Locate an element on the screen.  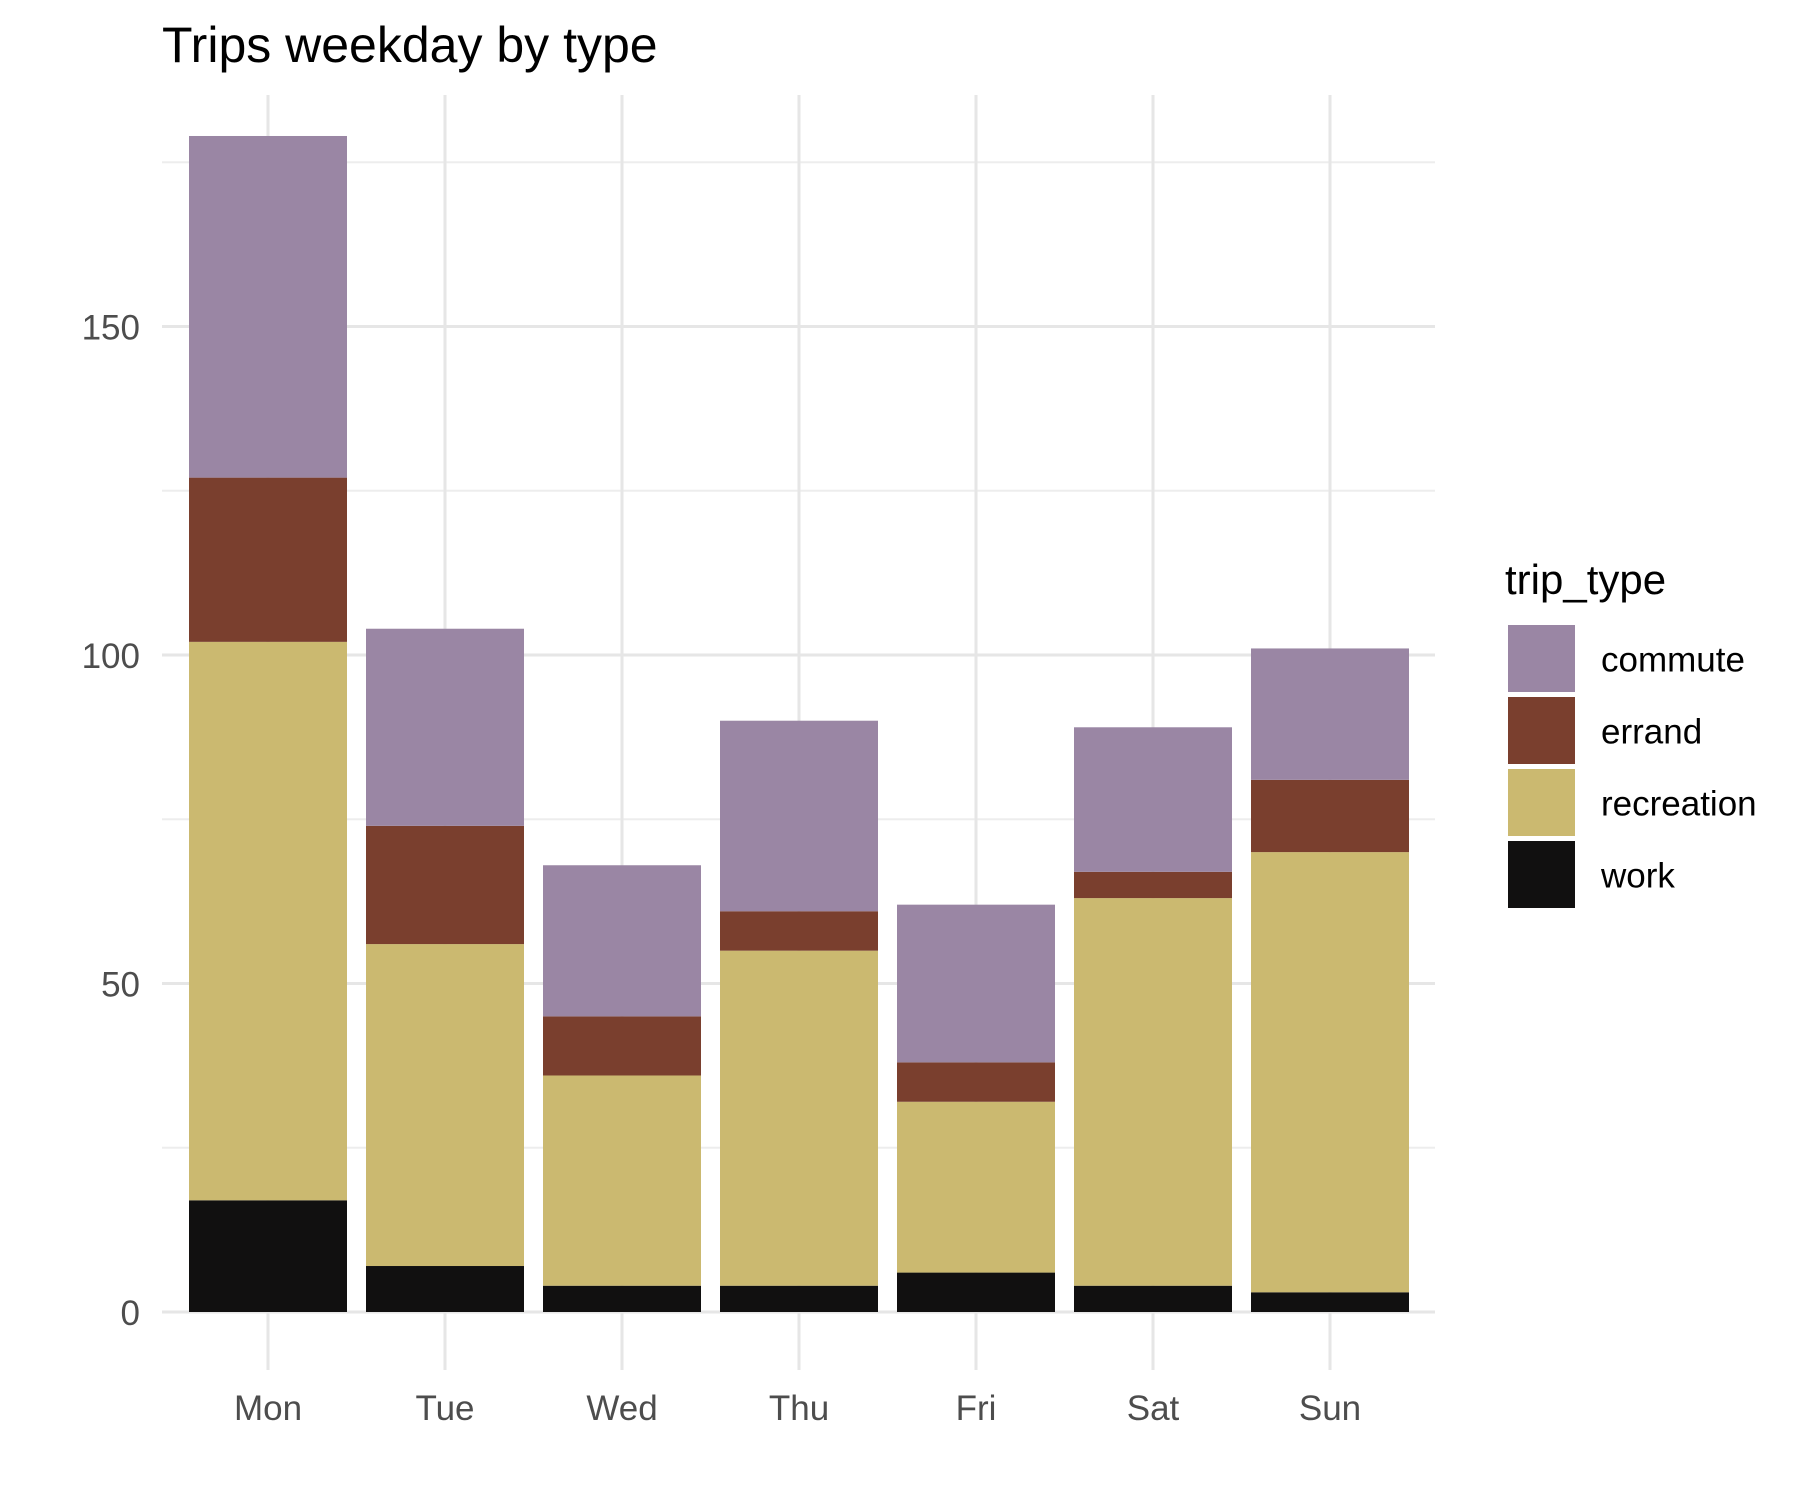
y-tick-label: 0 is located at coordinates (130, 1313).